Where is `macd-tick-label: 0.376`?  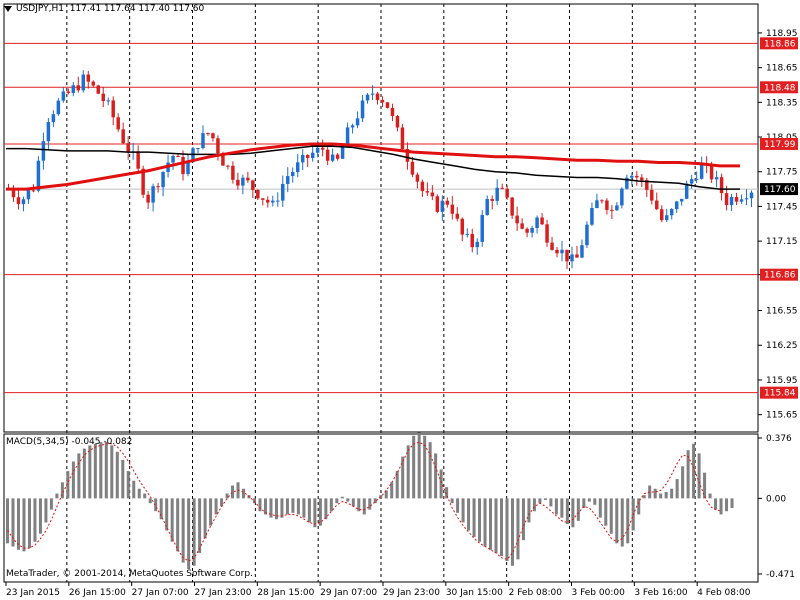
macd-tick-label: 0.376 is located at coordinates (779, 439).